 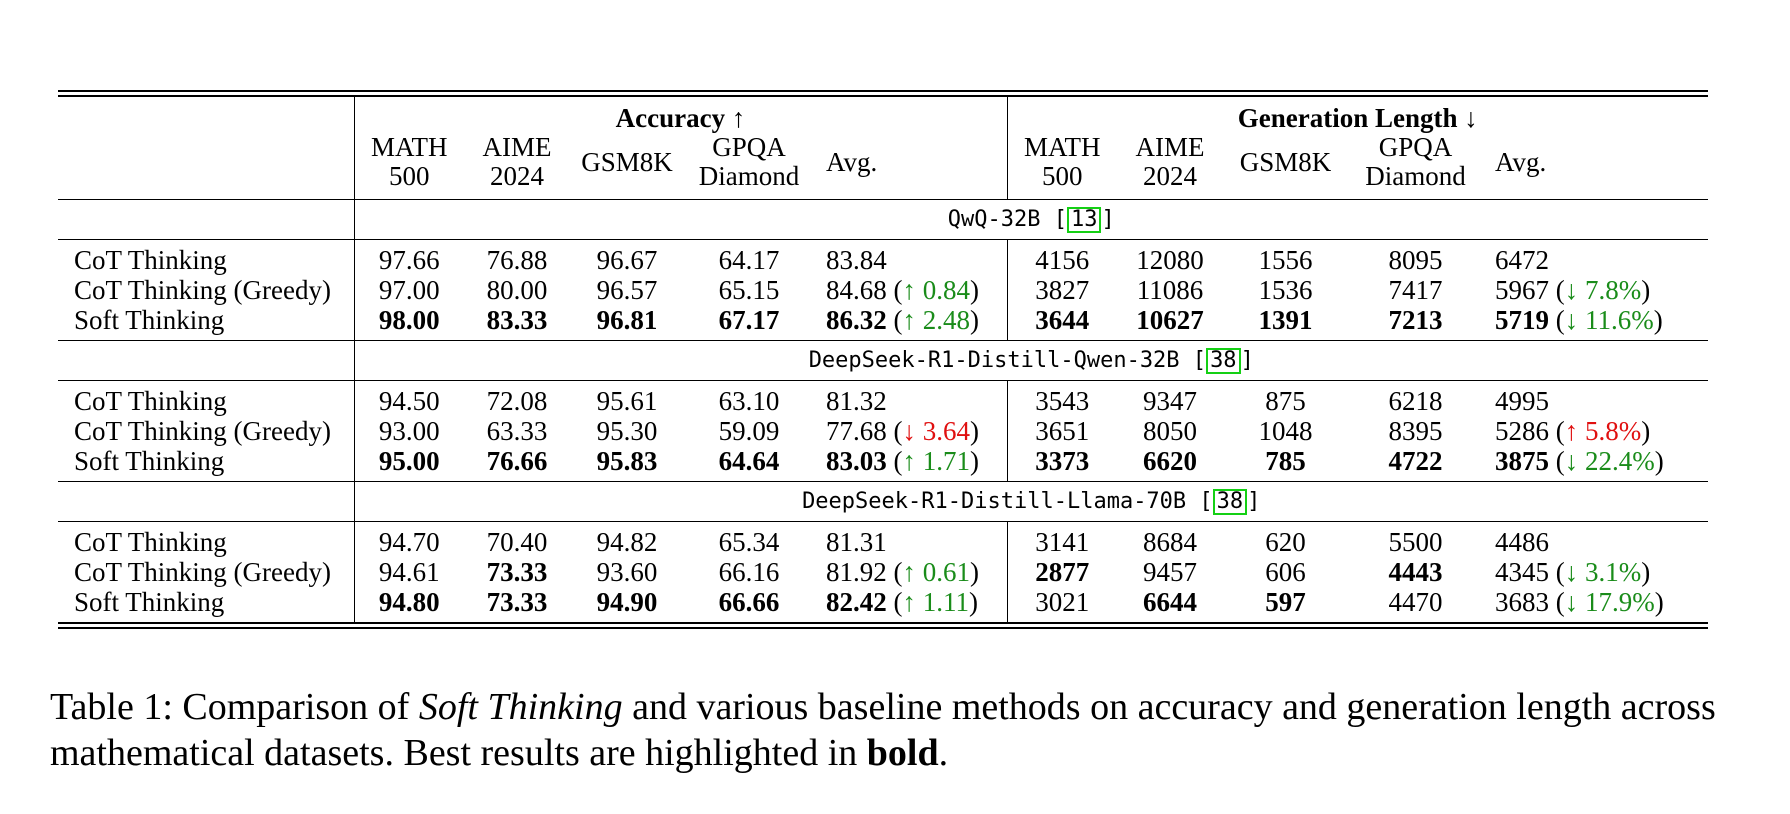 I want to click on value-cell: 83.33, so click(x=517, y=320).